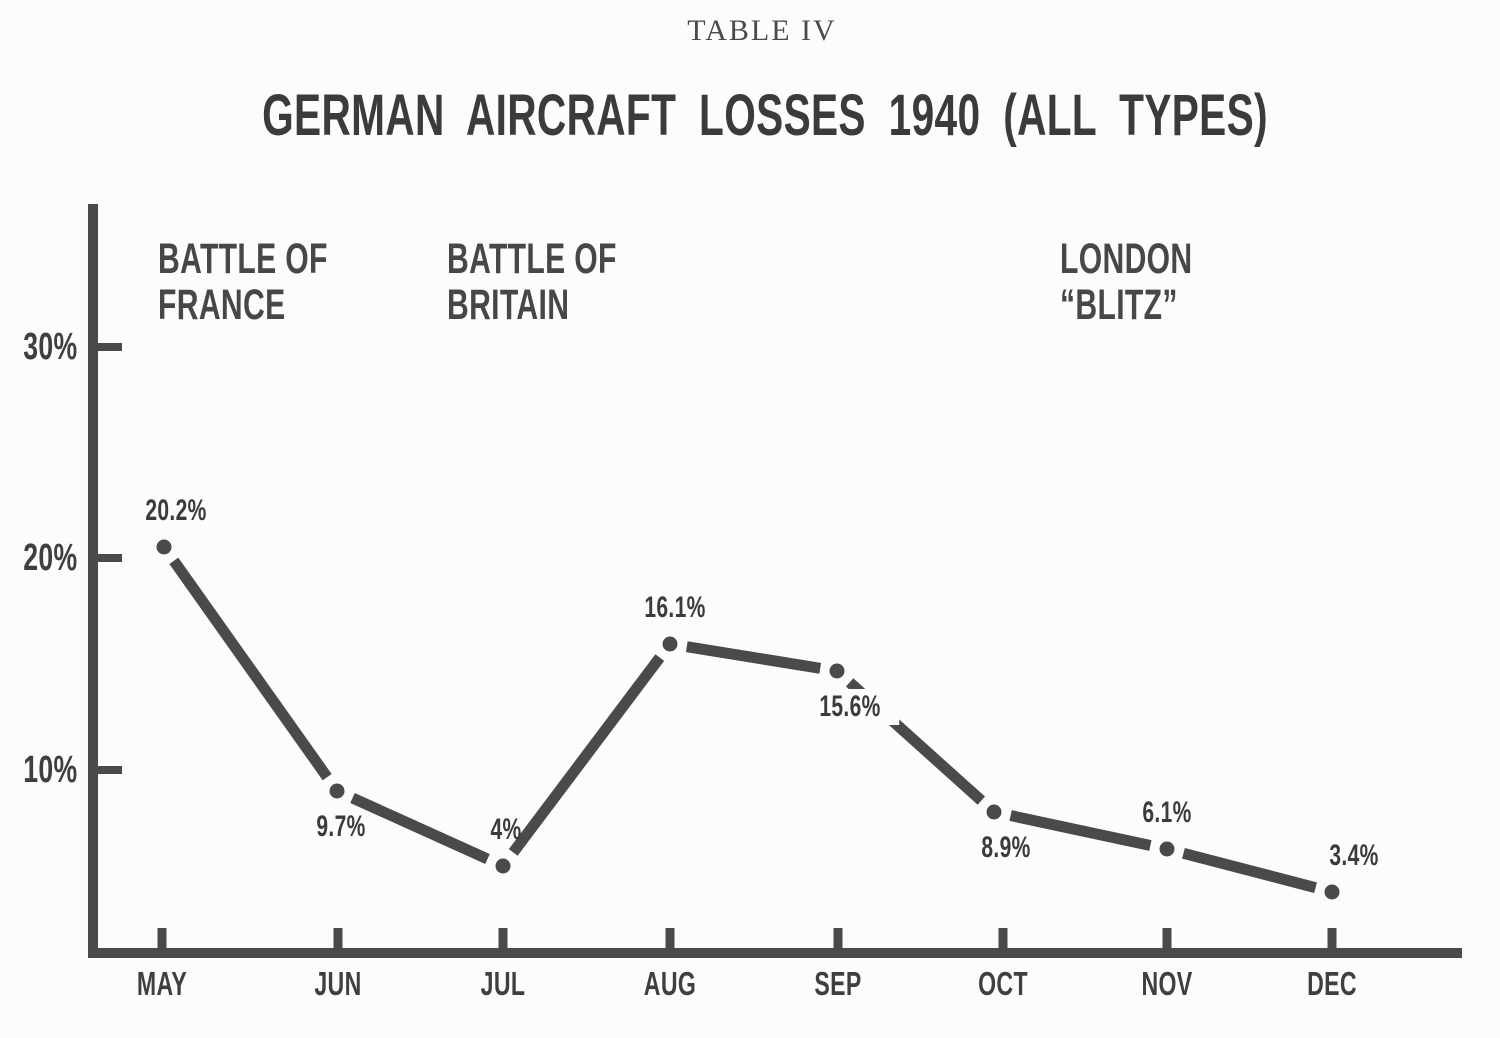 This screenshot has width=1500, height=1038. I want to click on x-axis-month-label-text: OCT, so click(1003, 983).